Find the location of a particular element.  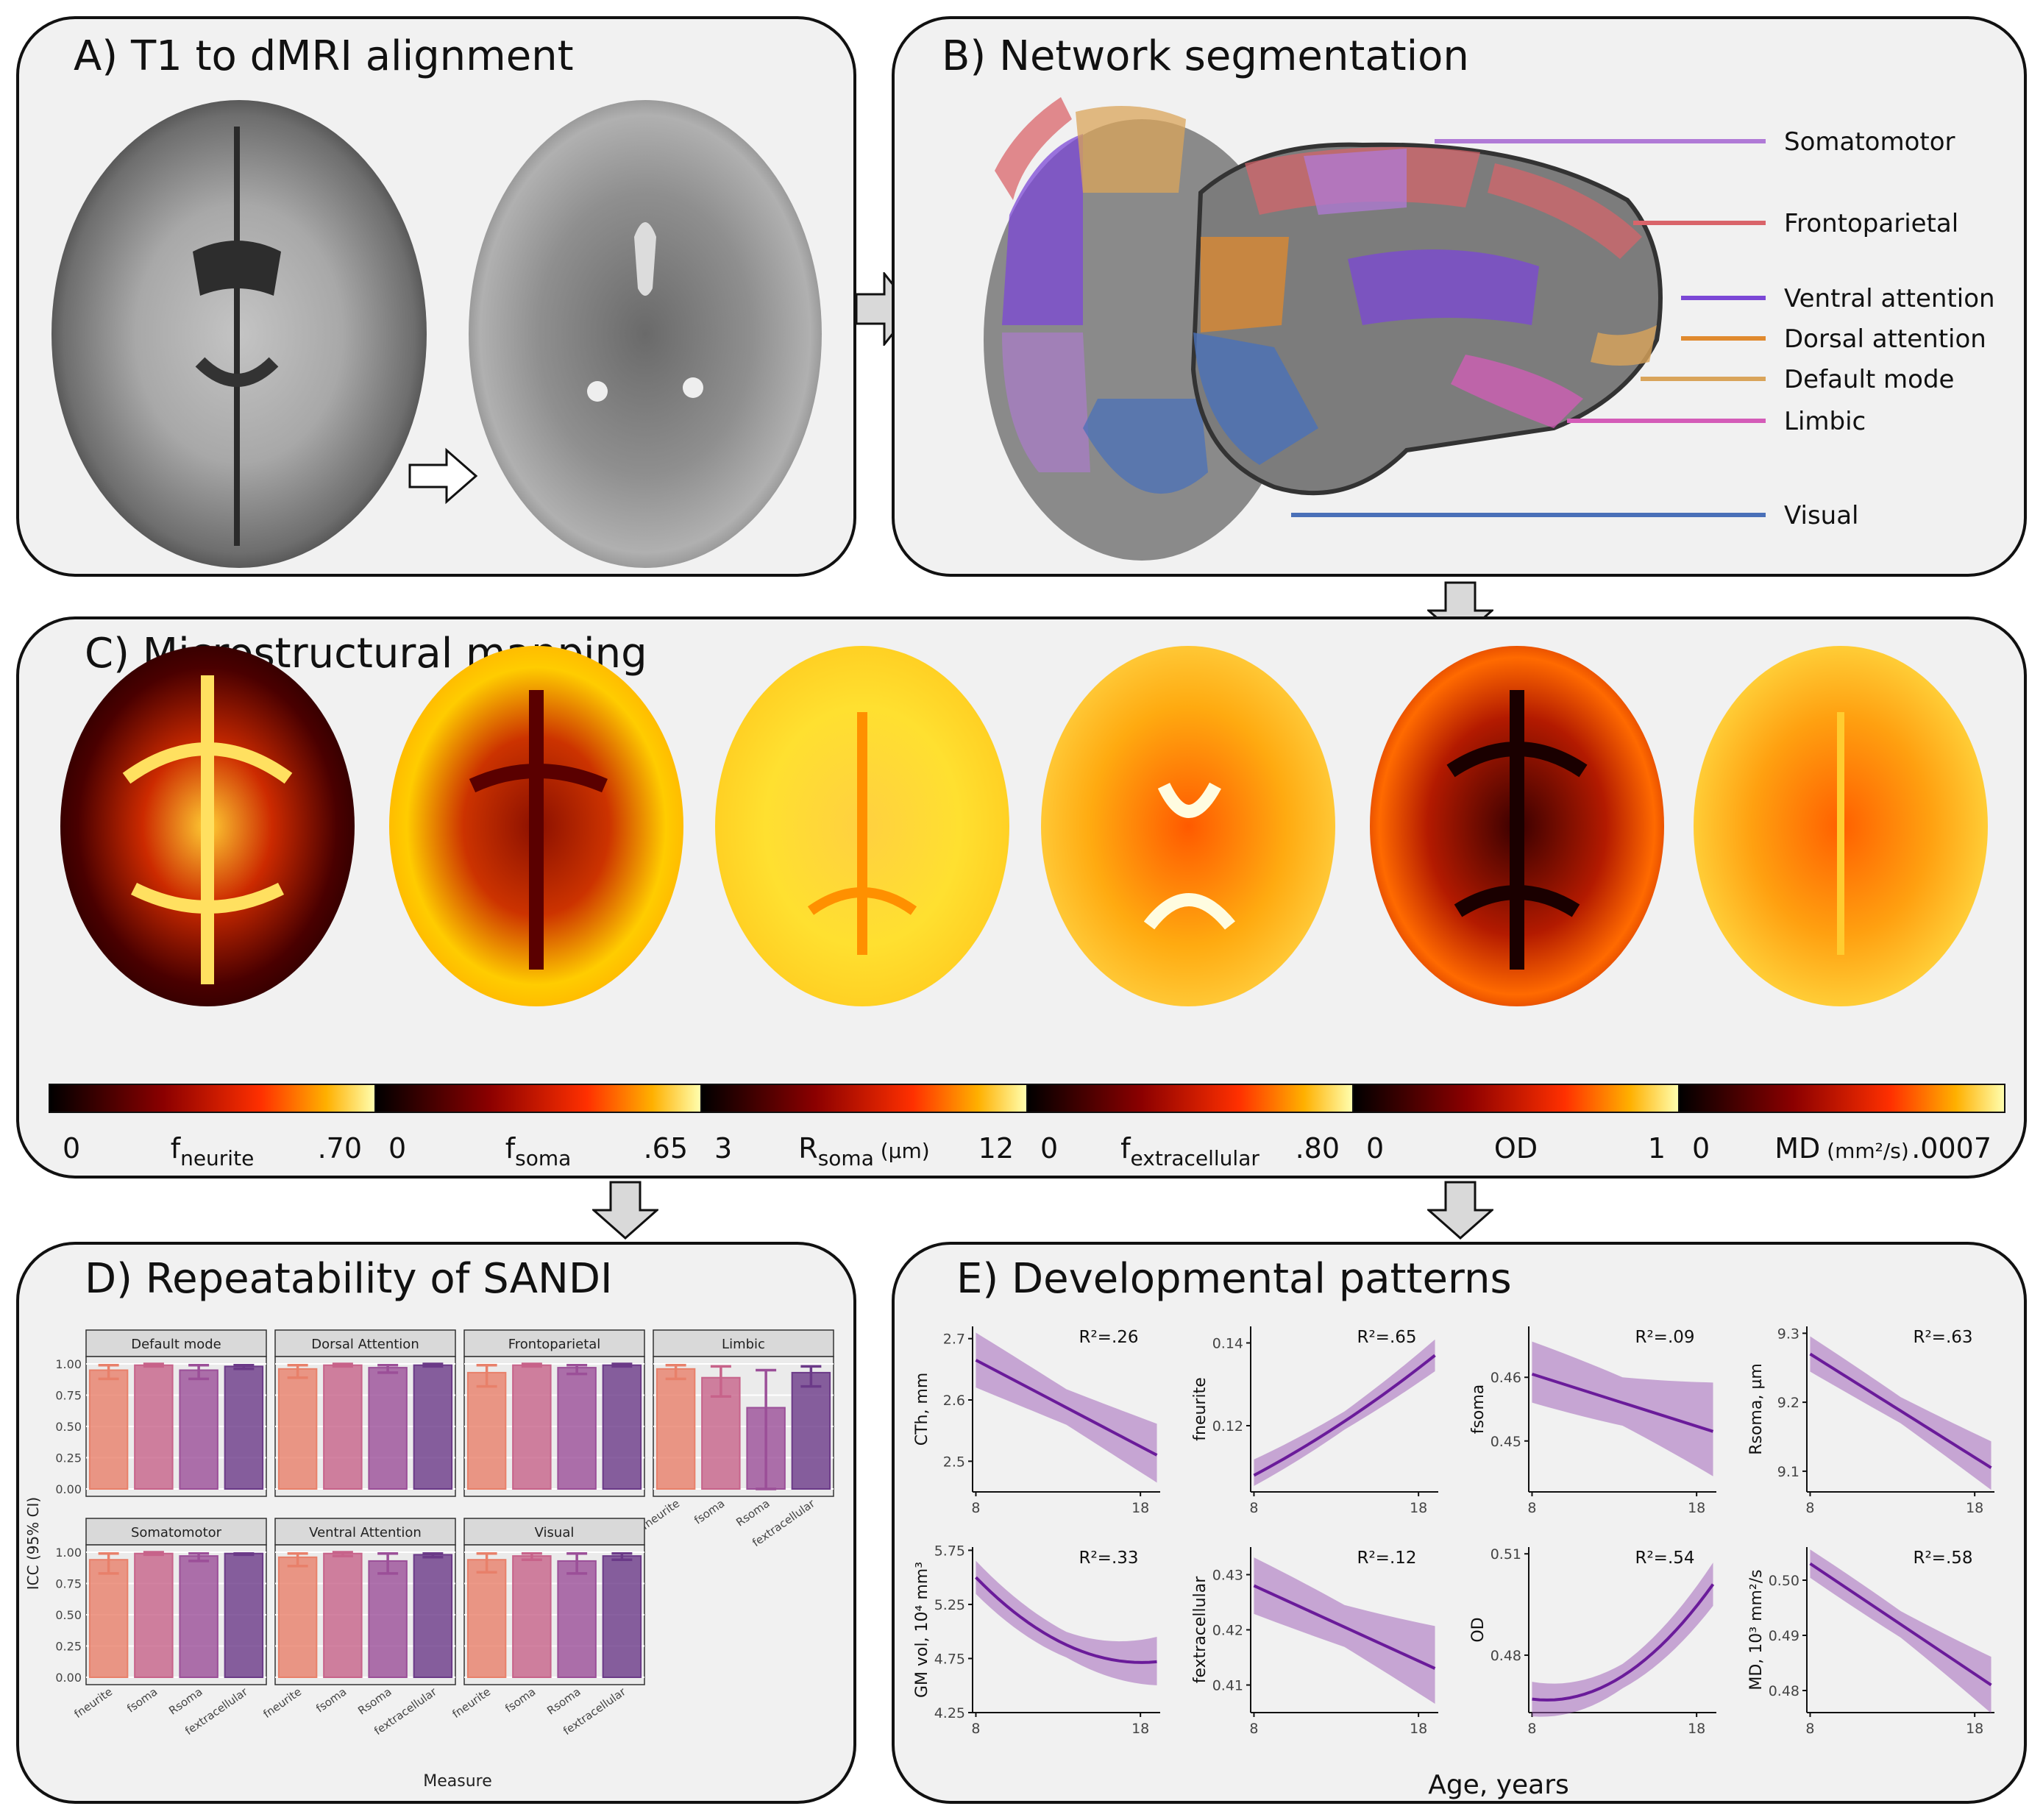

dev-ytick: 0.45 is located at coordinates (1505, 1442).